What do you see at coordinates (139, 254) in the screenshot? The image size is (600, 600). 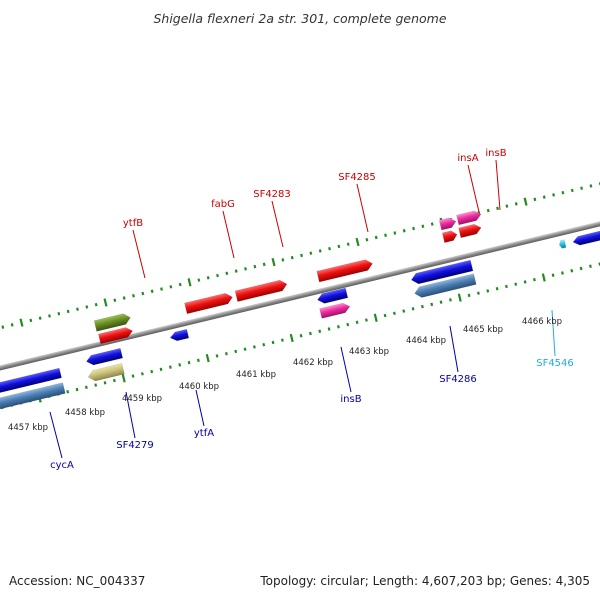 I see `ytfb-leader-line` at bounding box center [139, 254].